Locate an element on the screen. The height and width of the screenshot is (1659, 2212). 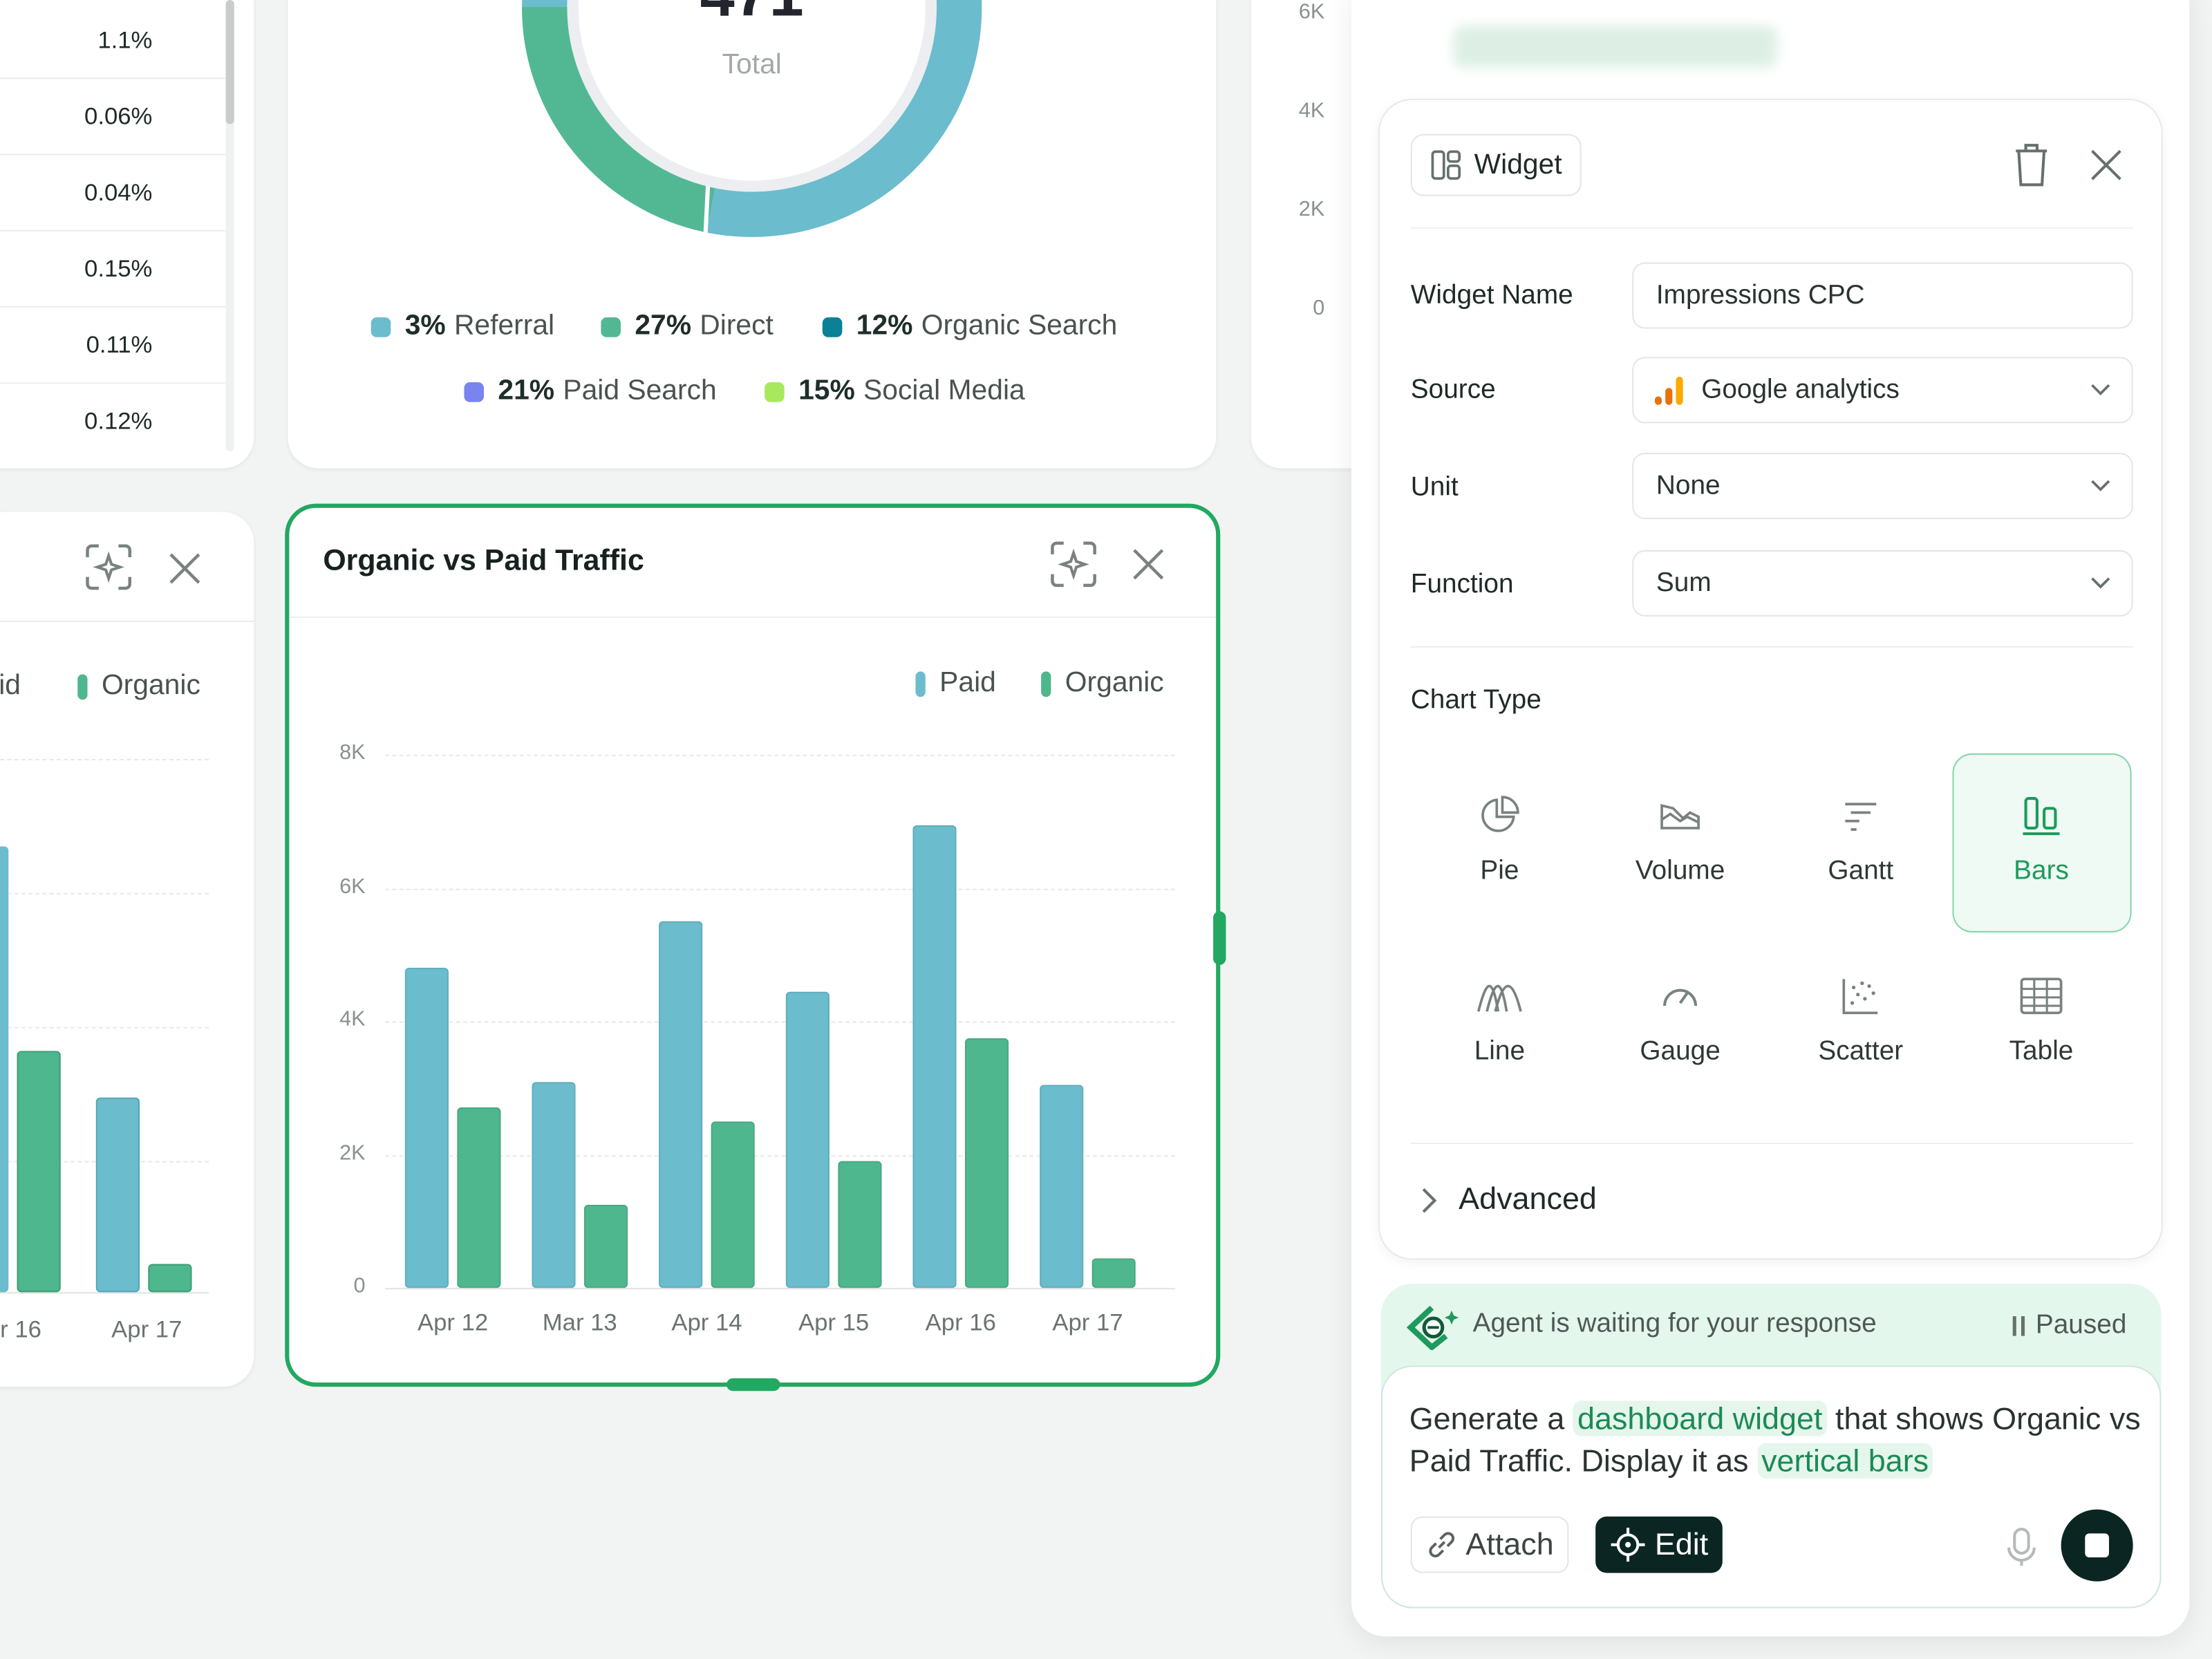
prompt-highlight: vertical bars is located at coordinates (1844, 1461).